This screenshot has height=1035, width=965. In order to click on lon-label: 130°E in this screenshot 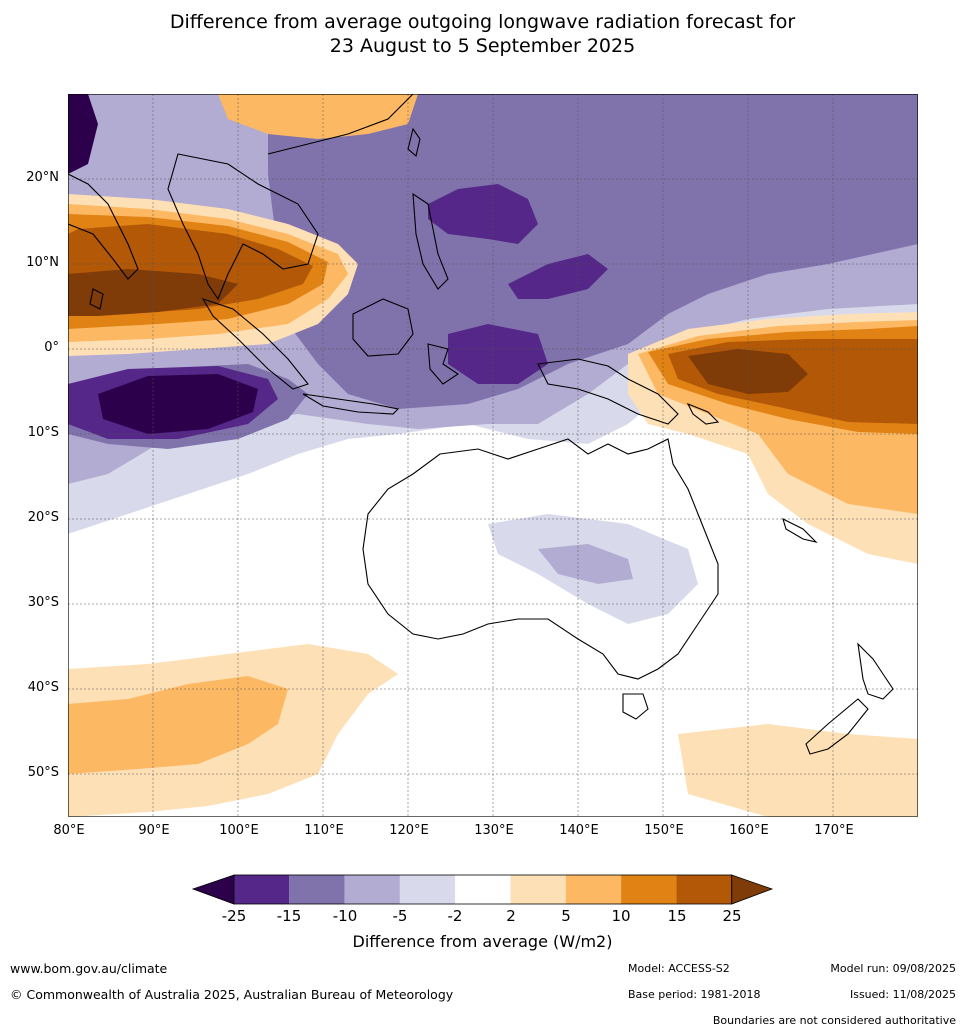, I will do `click(494, 830)`.